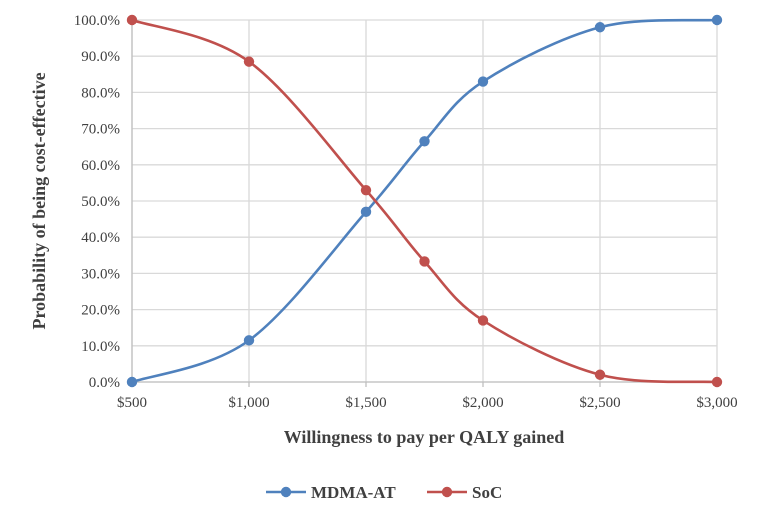 Image resolution: width=763 pixels, height=519 pixels. I want to click on y-tick-label: 100.0%, so click(97, 21).